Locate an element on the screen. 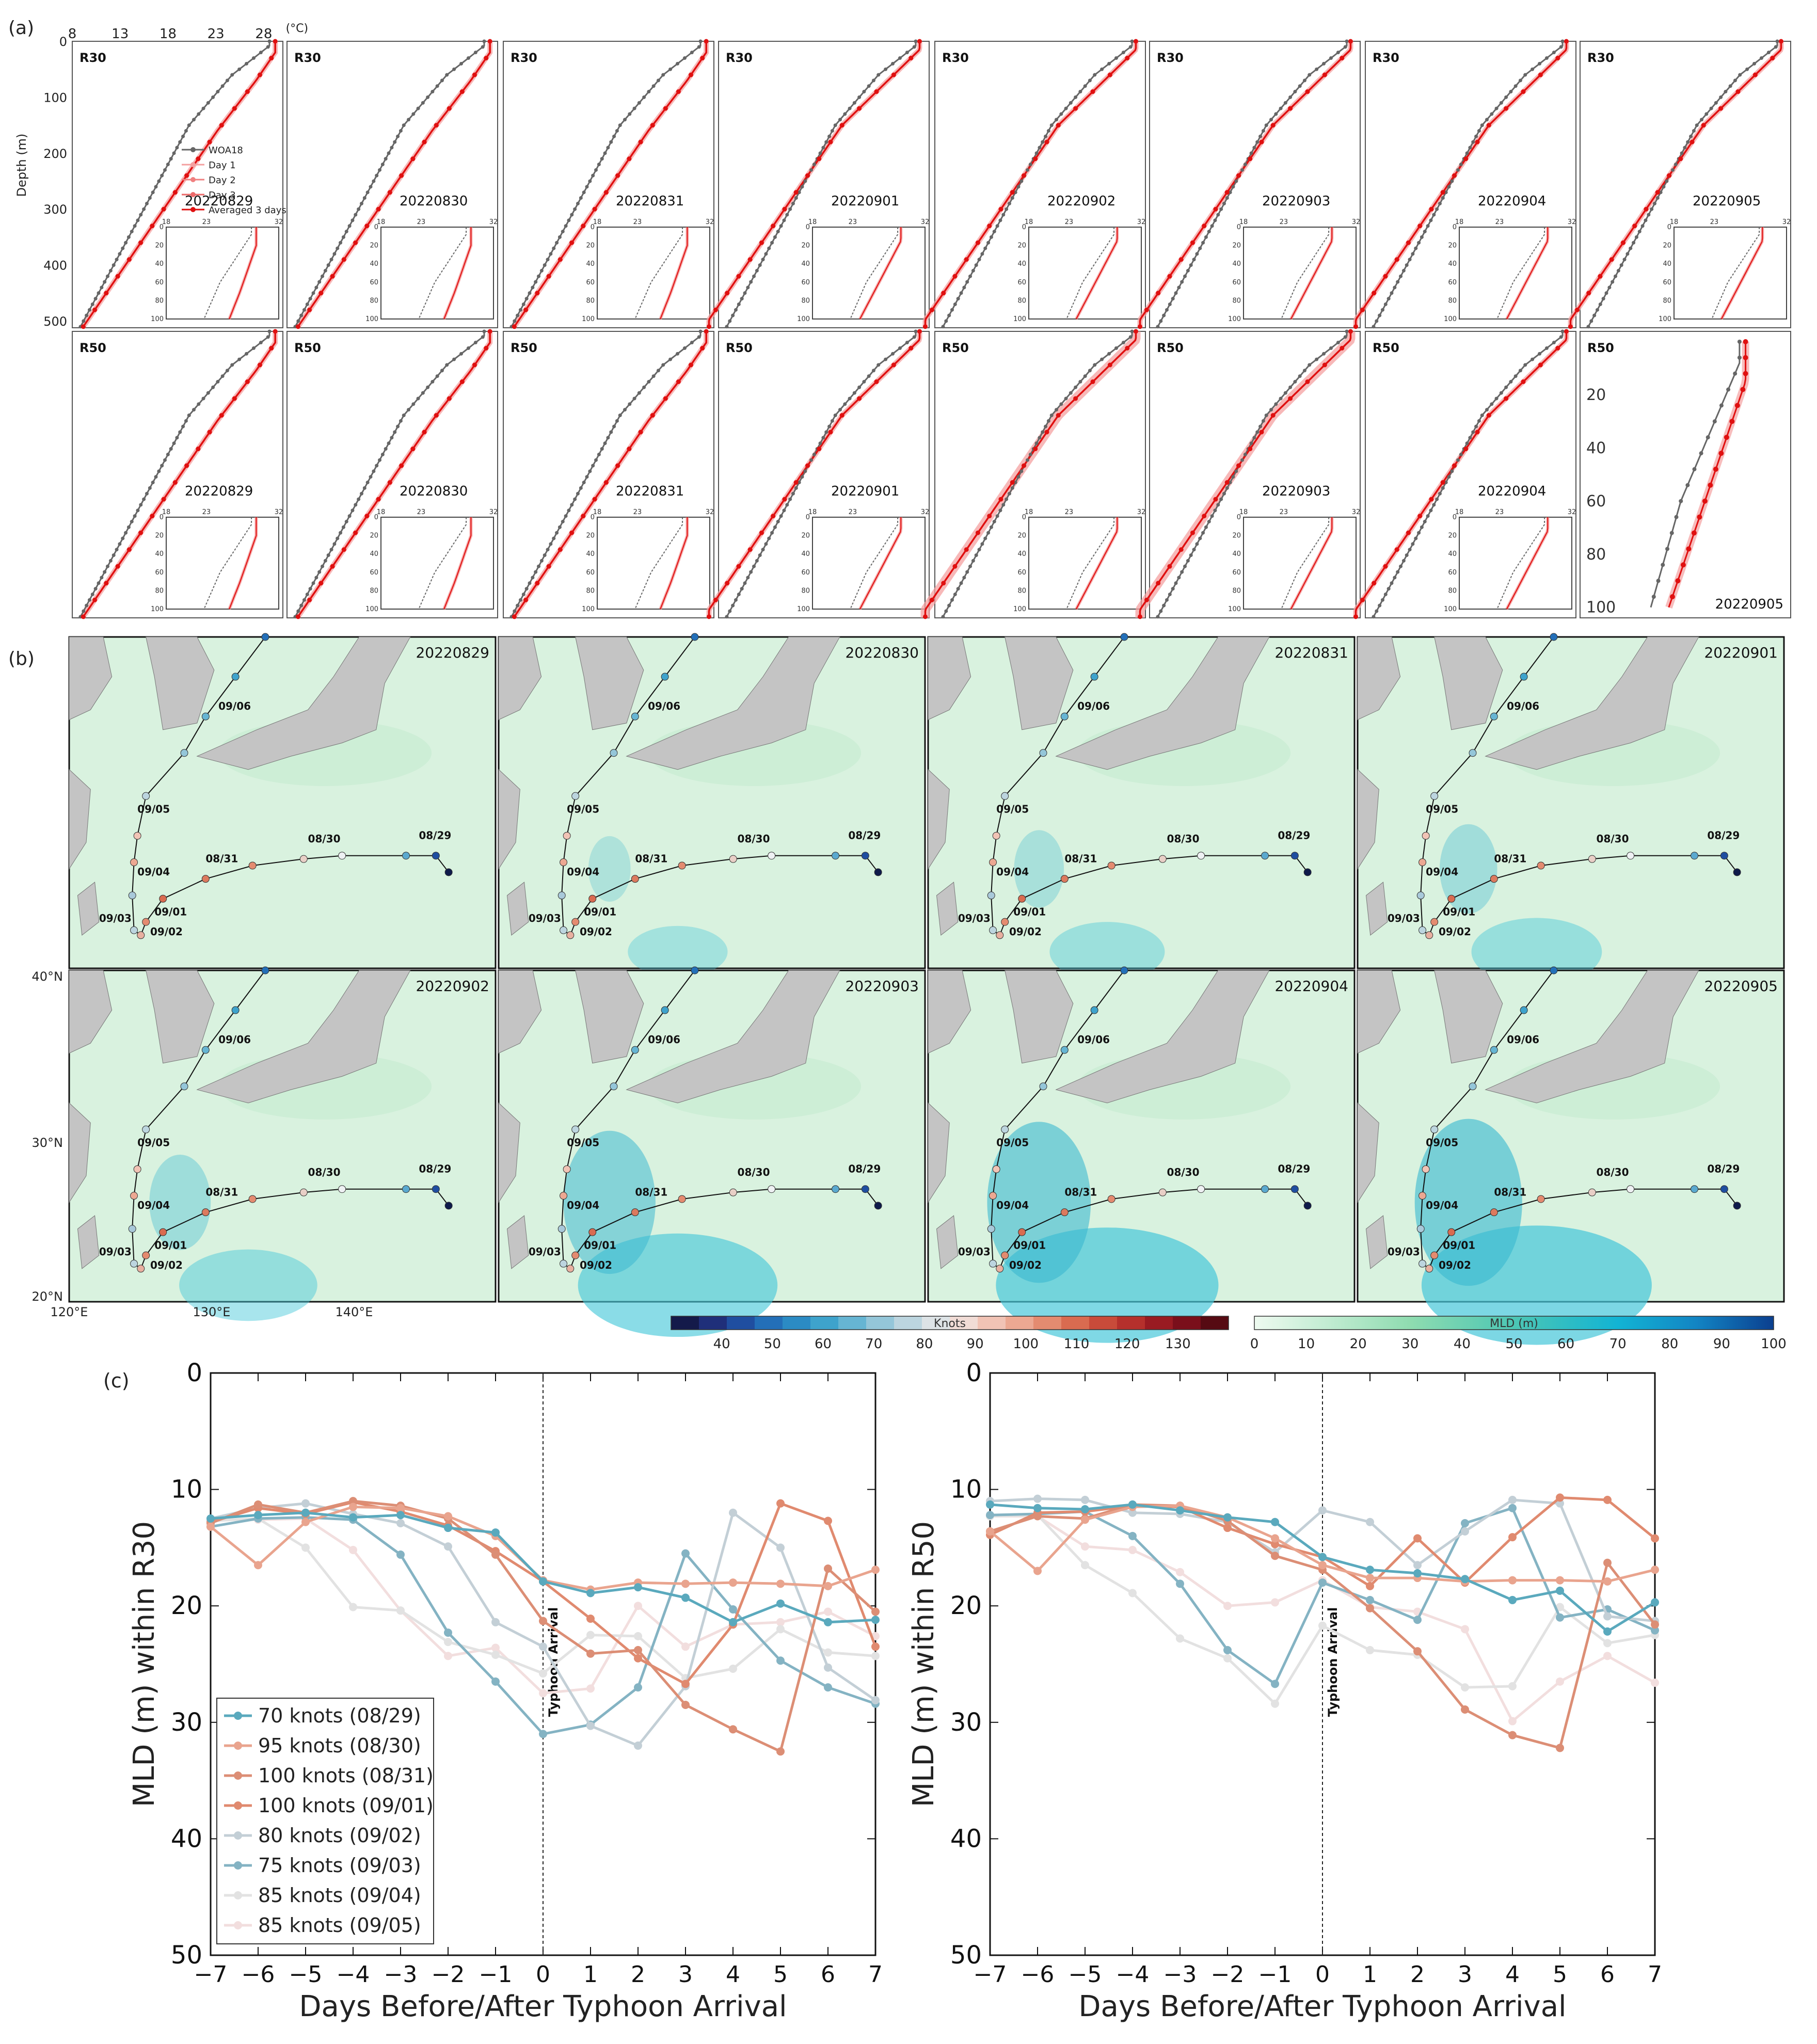 Image resolution: width=1817 pixels, height=2044 pixels. depth-tick-label: 300 is located at coordinates (55, 209).